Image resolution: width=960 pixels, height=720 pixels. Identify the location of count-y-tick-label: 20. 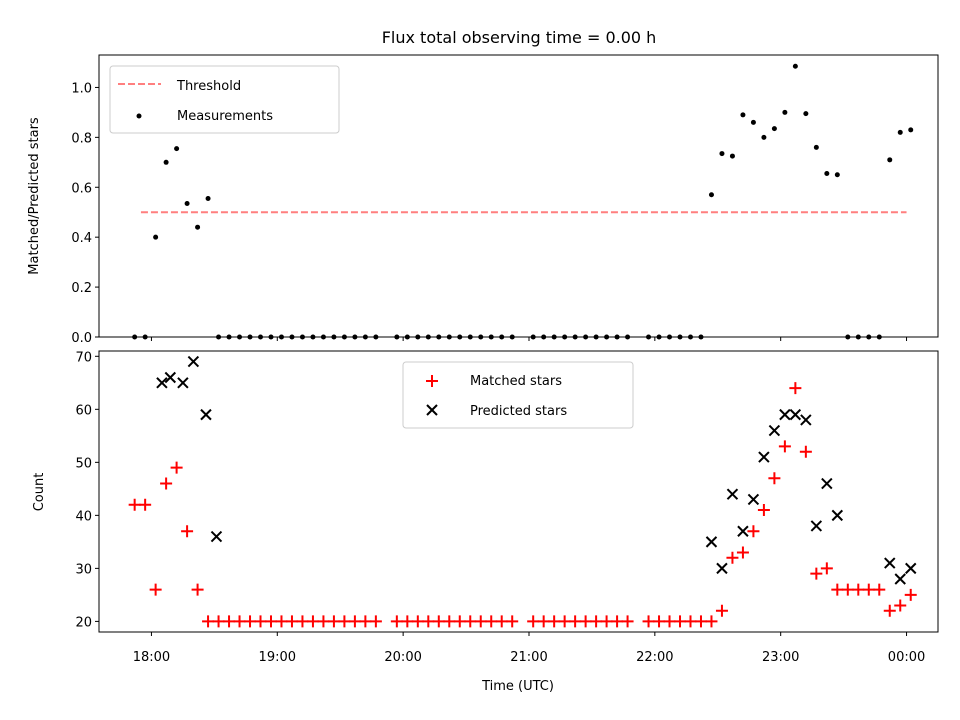
(83, 622).